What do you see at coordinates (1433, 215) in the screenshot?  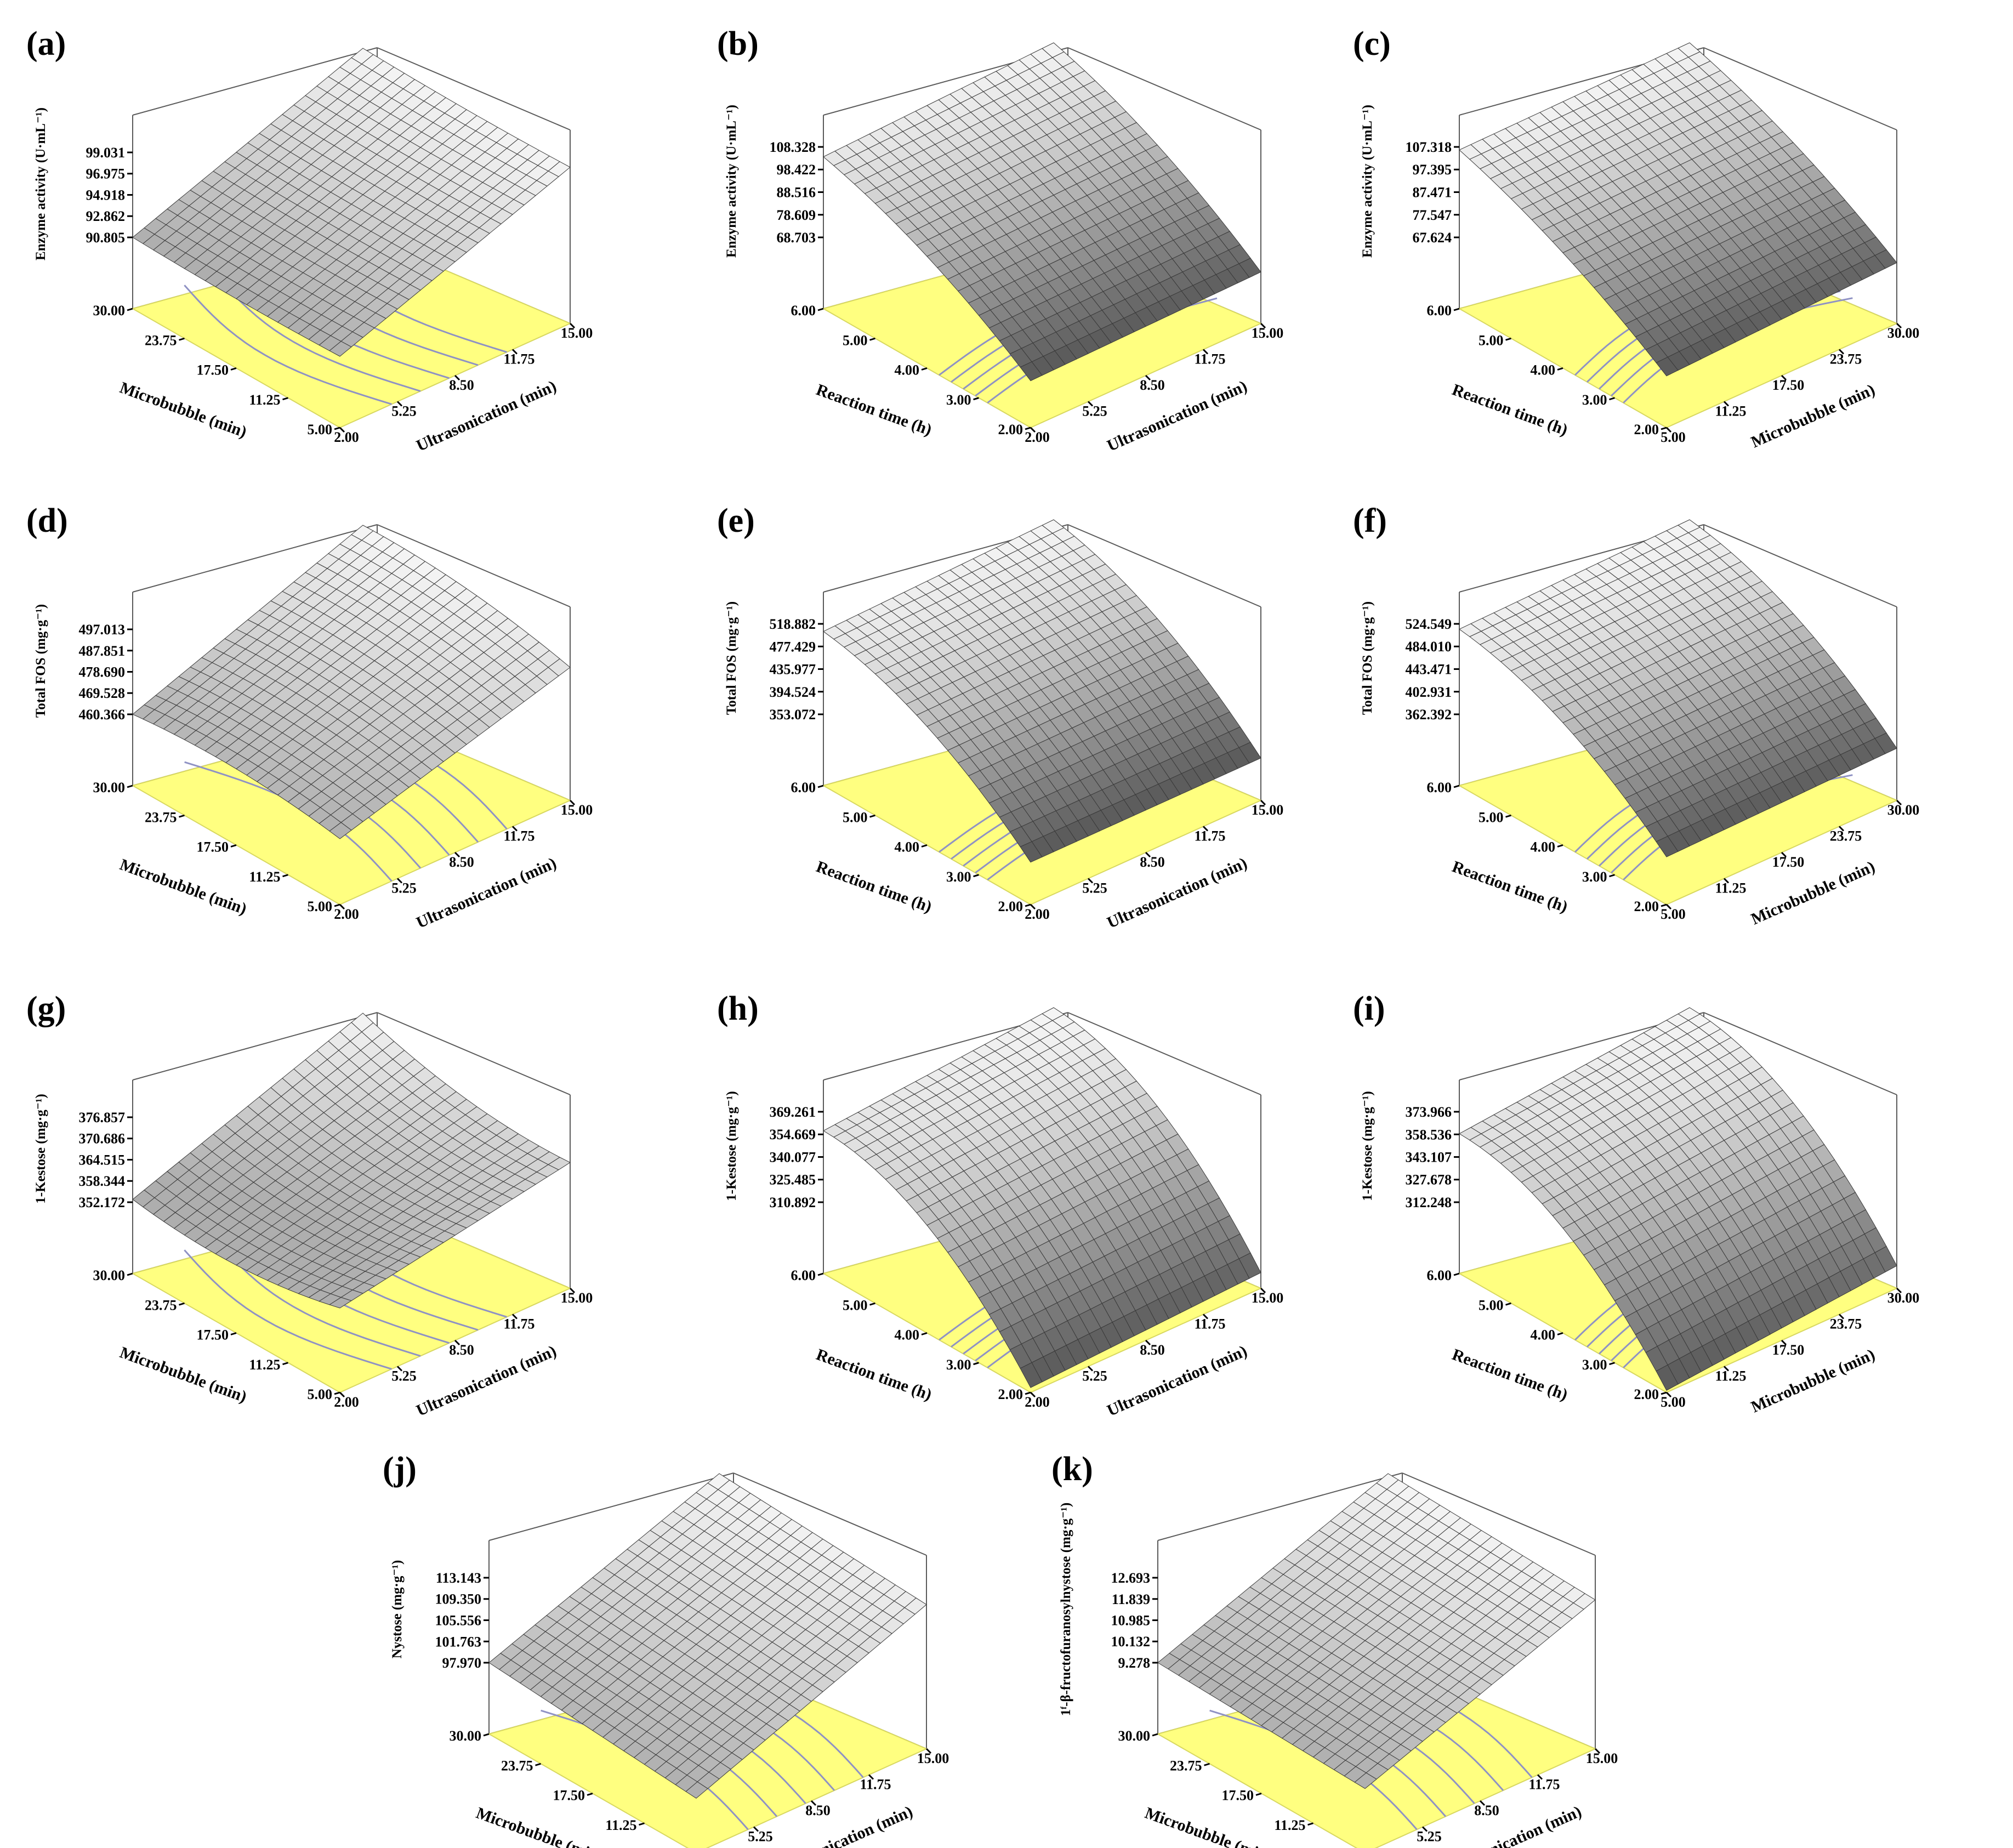 I see `z-tick-label: 77.547` at bounding box center [1433, 215].